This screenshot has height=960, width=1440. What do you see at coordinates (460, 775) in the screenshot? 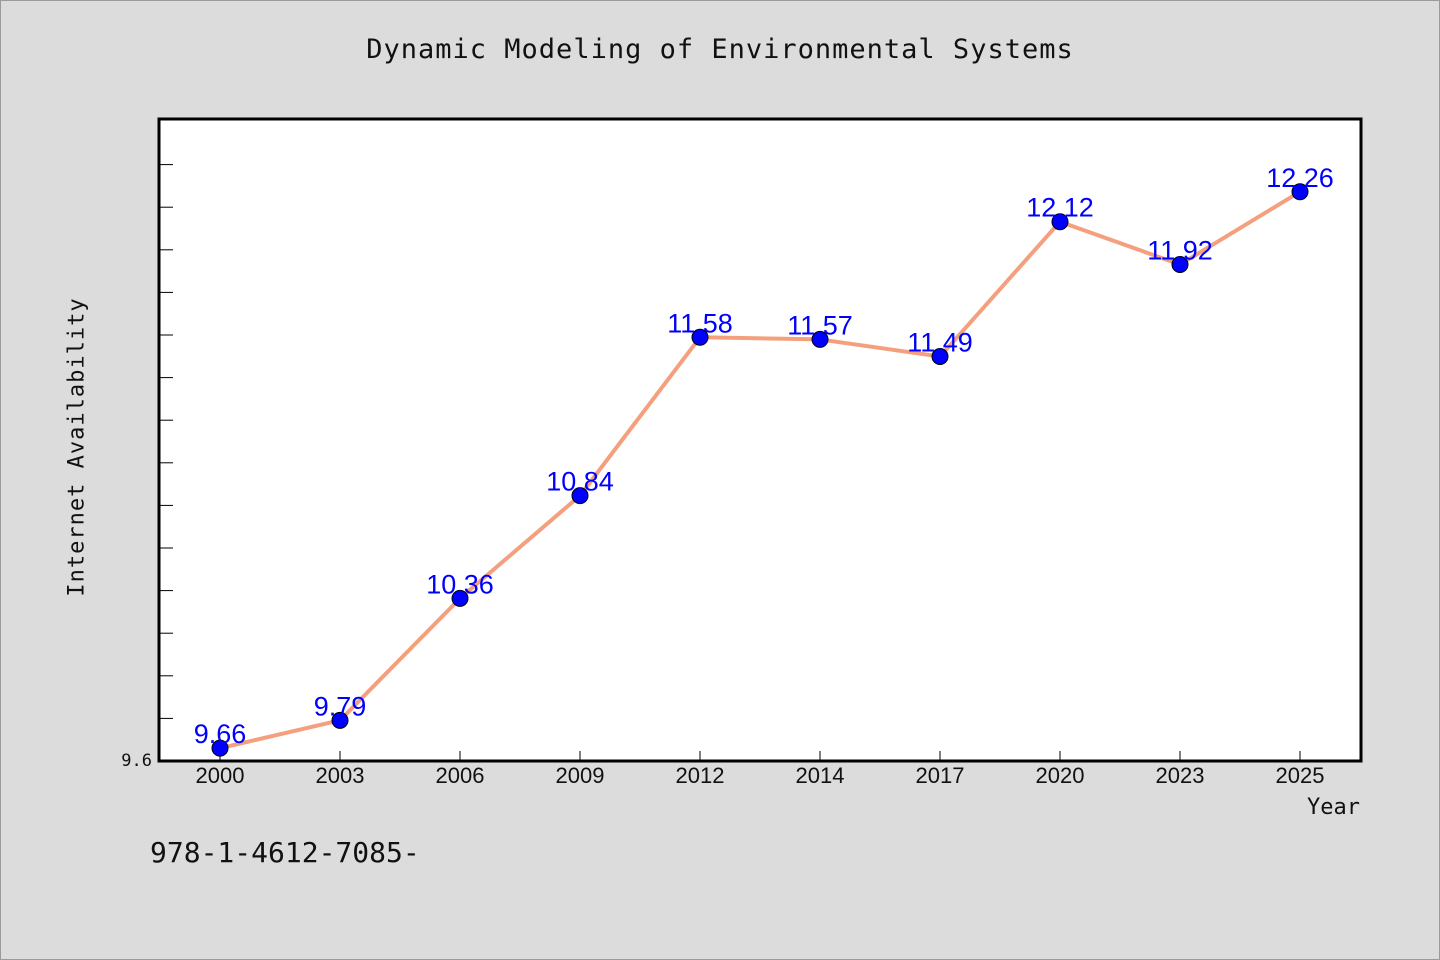
I see `x-tick-label: 2006` at bounding box center [460, 775].